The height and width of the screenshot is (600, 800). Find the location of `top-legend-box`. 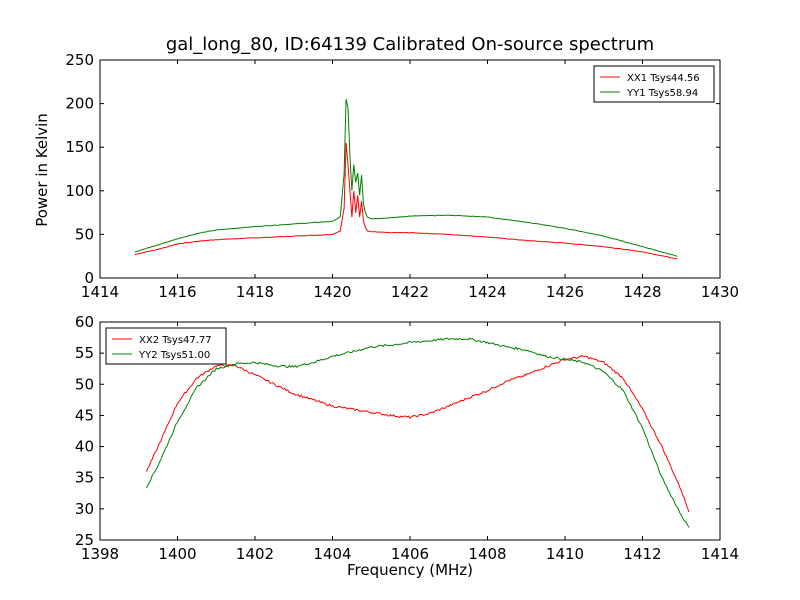

top-legend-box is located at coordinates (654, 84).